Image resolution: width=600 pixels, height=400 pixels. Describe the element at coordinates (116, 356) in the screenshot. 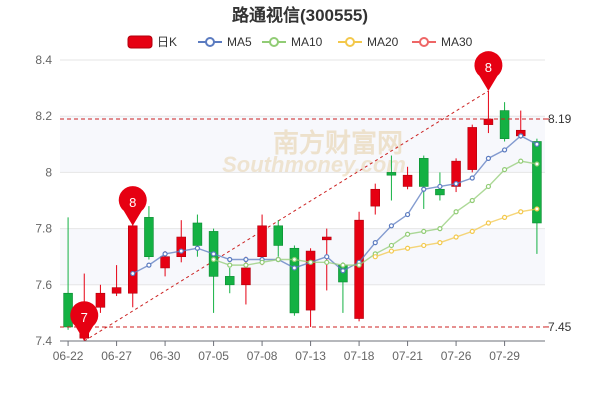

I see `x-tick-label: 06-27` at that location.